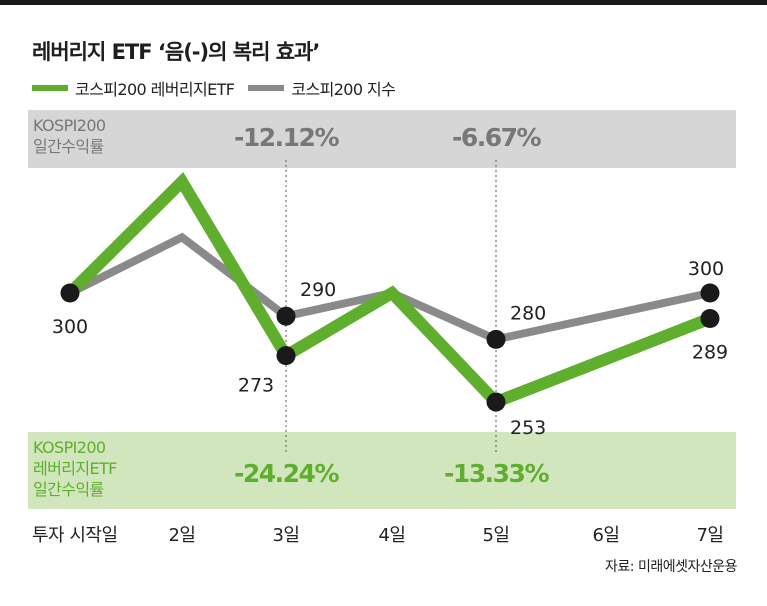 The height and width of the screenshot is (606, 767). I want to click on legend-item-index: 코스피200 지수, so click(322, 88).